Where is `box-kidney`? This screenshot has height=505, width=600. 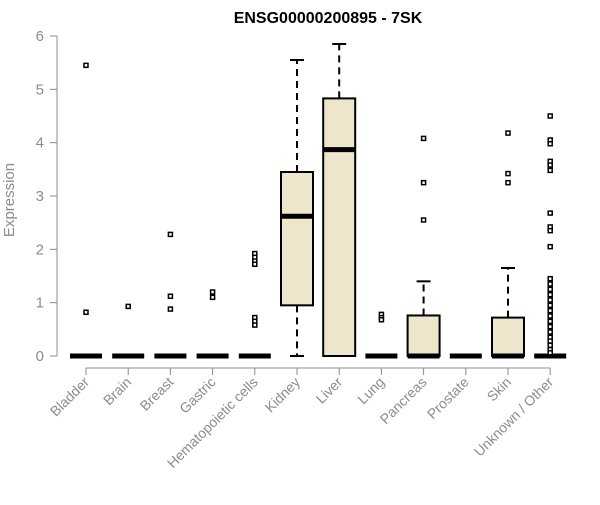
box-kidney is located at coordinates (297, 208).